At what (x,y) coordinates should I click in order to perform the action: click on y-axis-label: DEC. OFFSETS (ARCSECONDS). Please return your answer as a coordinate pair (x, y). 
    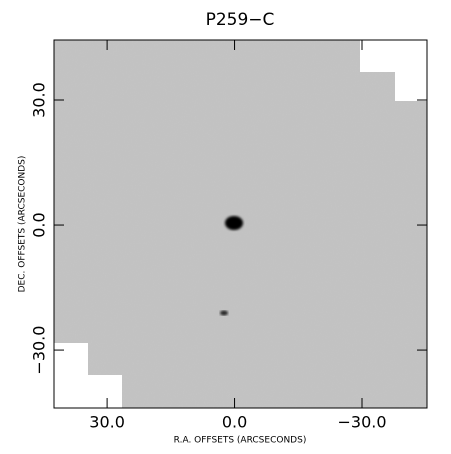
    Looking at the image, I should click on (23, 224).